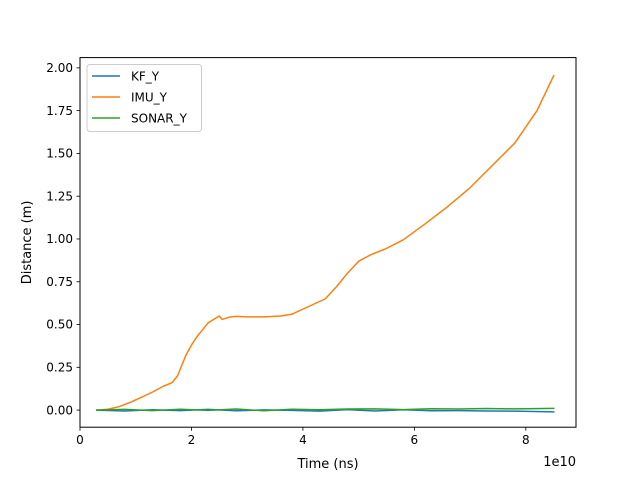 The image size is (640, 485). I want to click on y-tick-label: 0.50, so click(59, 325).